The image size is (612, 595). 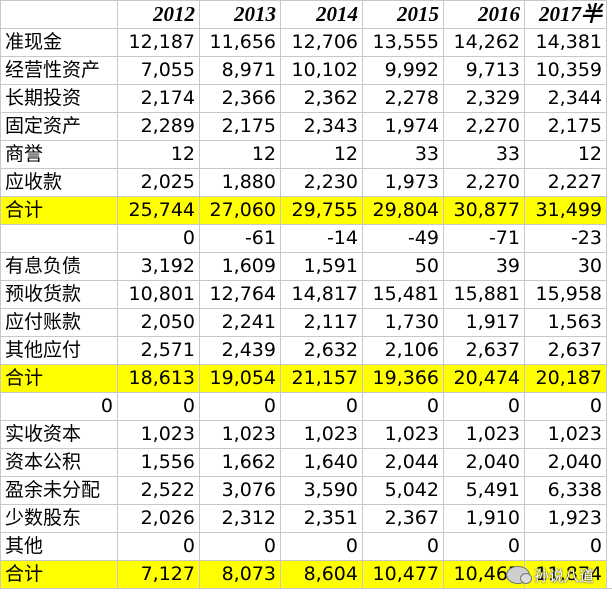 I want to click on year-header-cell: 2017半, so click(x=565, y=14).